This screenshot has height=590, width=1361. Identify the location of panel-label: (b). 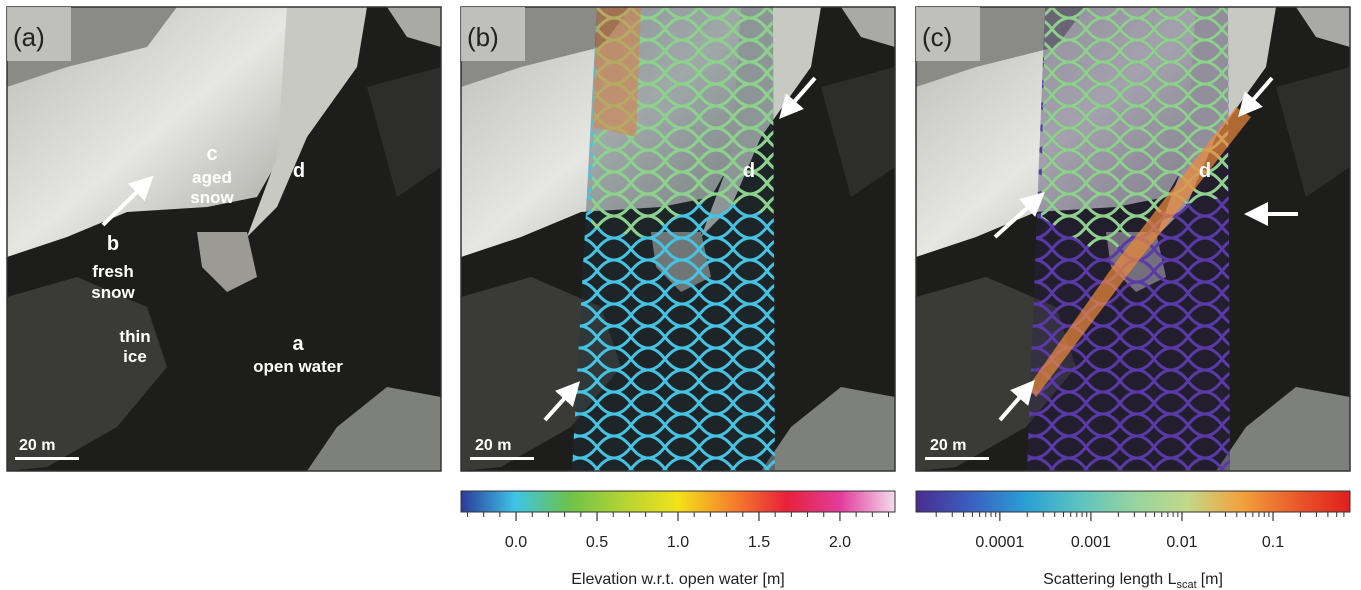
(483, 37).